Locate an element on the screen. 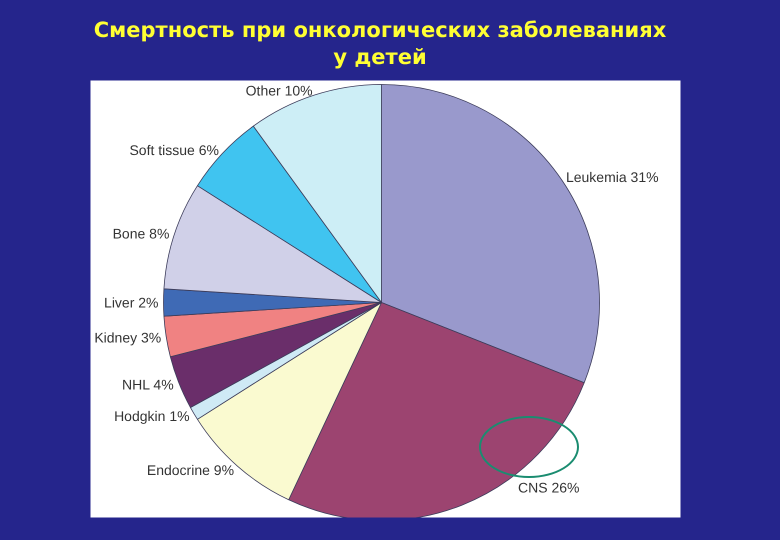  slice-label: Other 10% is located at coordinates (279, 90).